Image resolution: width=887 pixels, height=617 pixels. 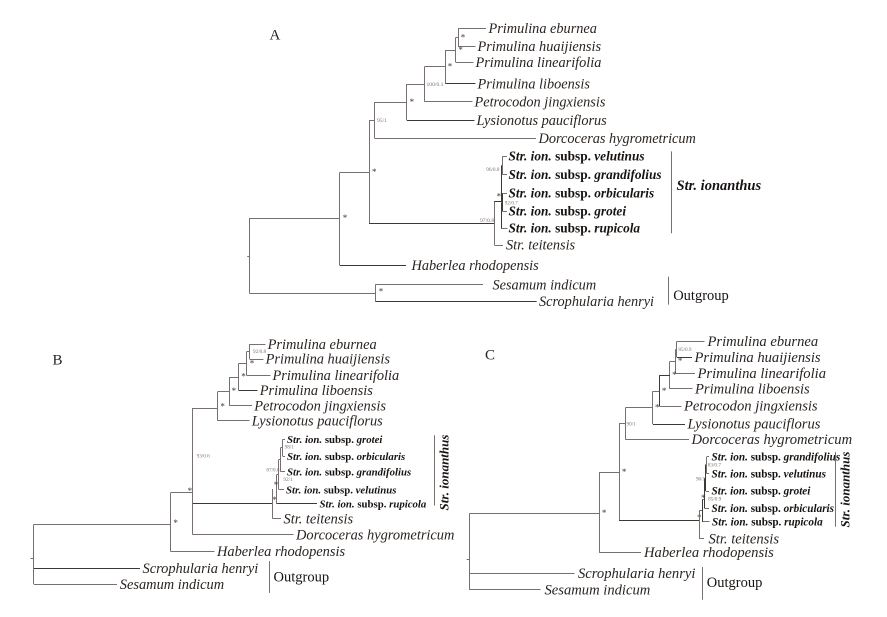 I want to click on svg-text: 87/0.8, so click(x=273, y=470).